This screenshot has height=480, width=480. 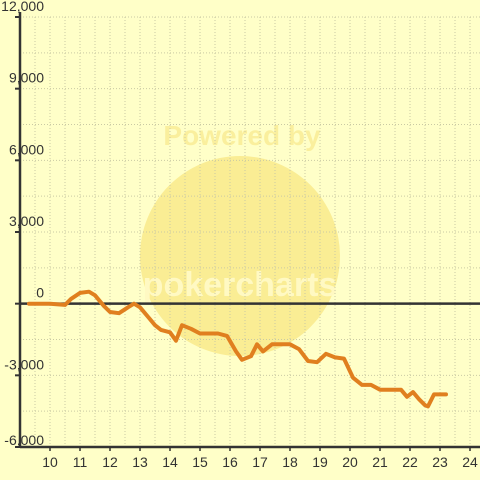 What do you see at coordinates (470, 462) in the screenshot?
I see `x-tick-label: 24` at bounding box center [470, 462].